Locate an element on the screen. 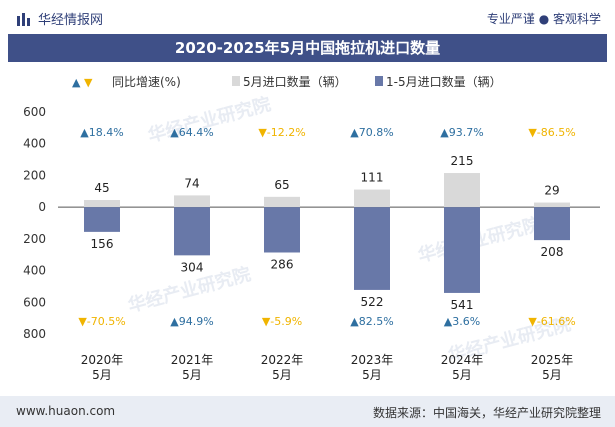  brand: 华经情报网 is located at coordinates (59, 18).